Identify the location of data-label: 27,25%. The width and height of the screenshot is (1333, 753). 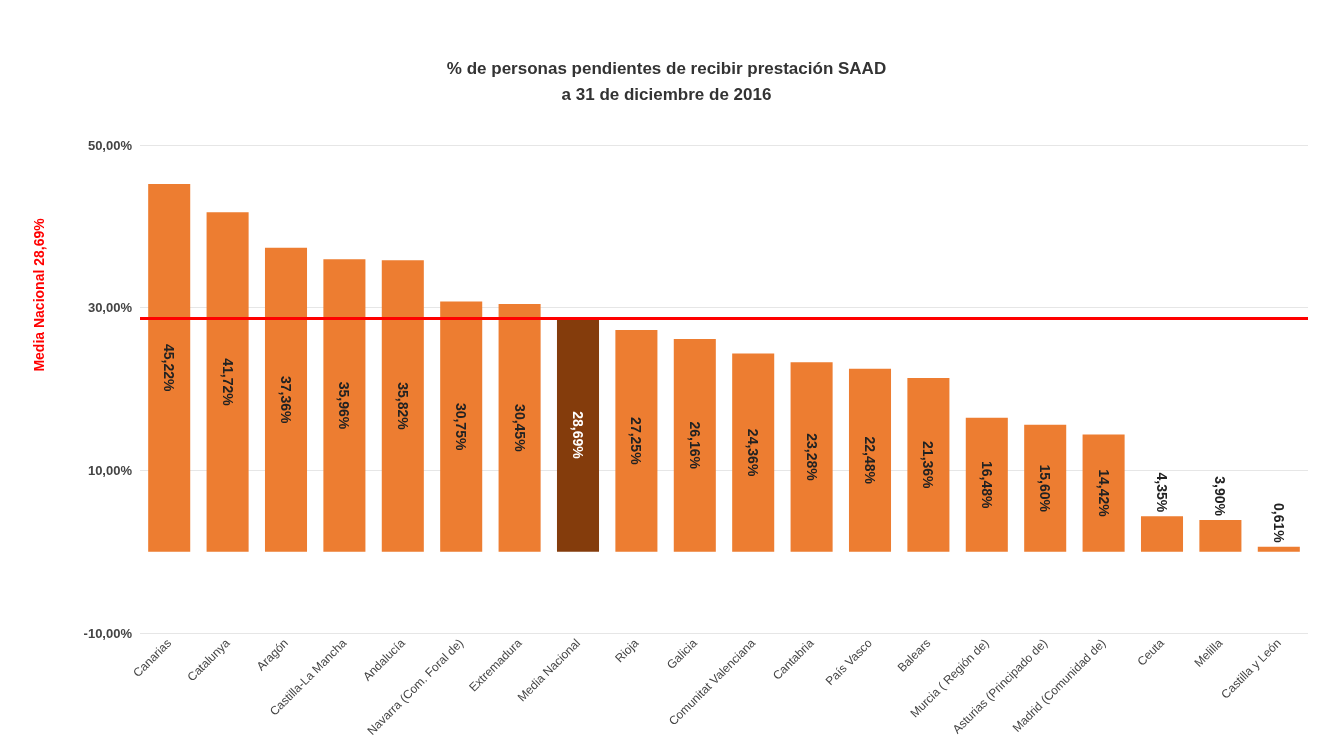
(636, 441).